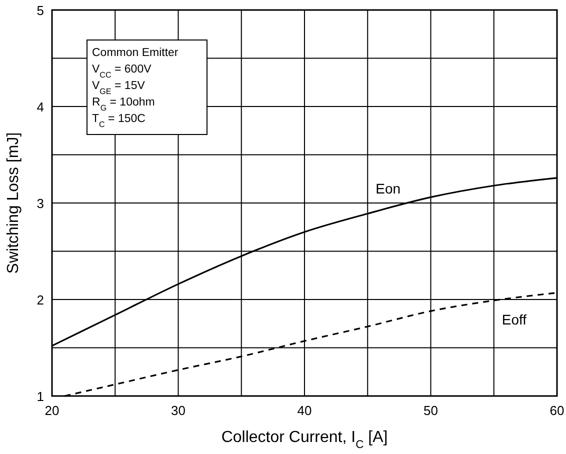 The height and width of the screenshot is (454, 566). Describe the element at coordinates (122, 71) in the screenshot. I see `annotation: V$_{CC}$ = 600V` at that location.